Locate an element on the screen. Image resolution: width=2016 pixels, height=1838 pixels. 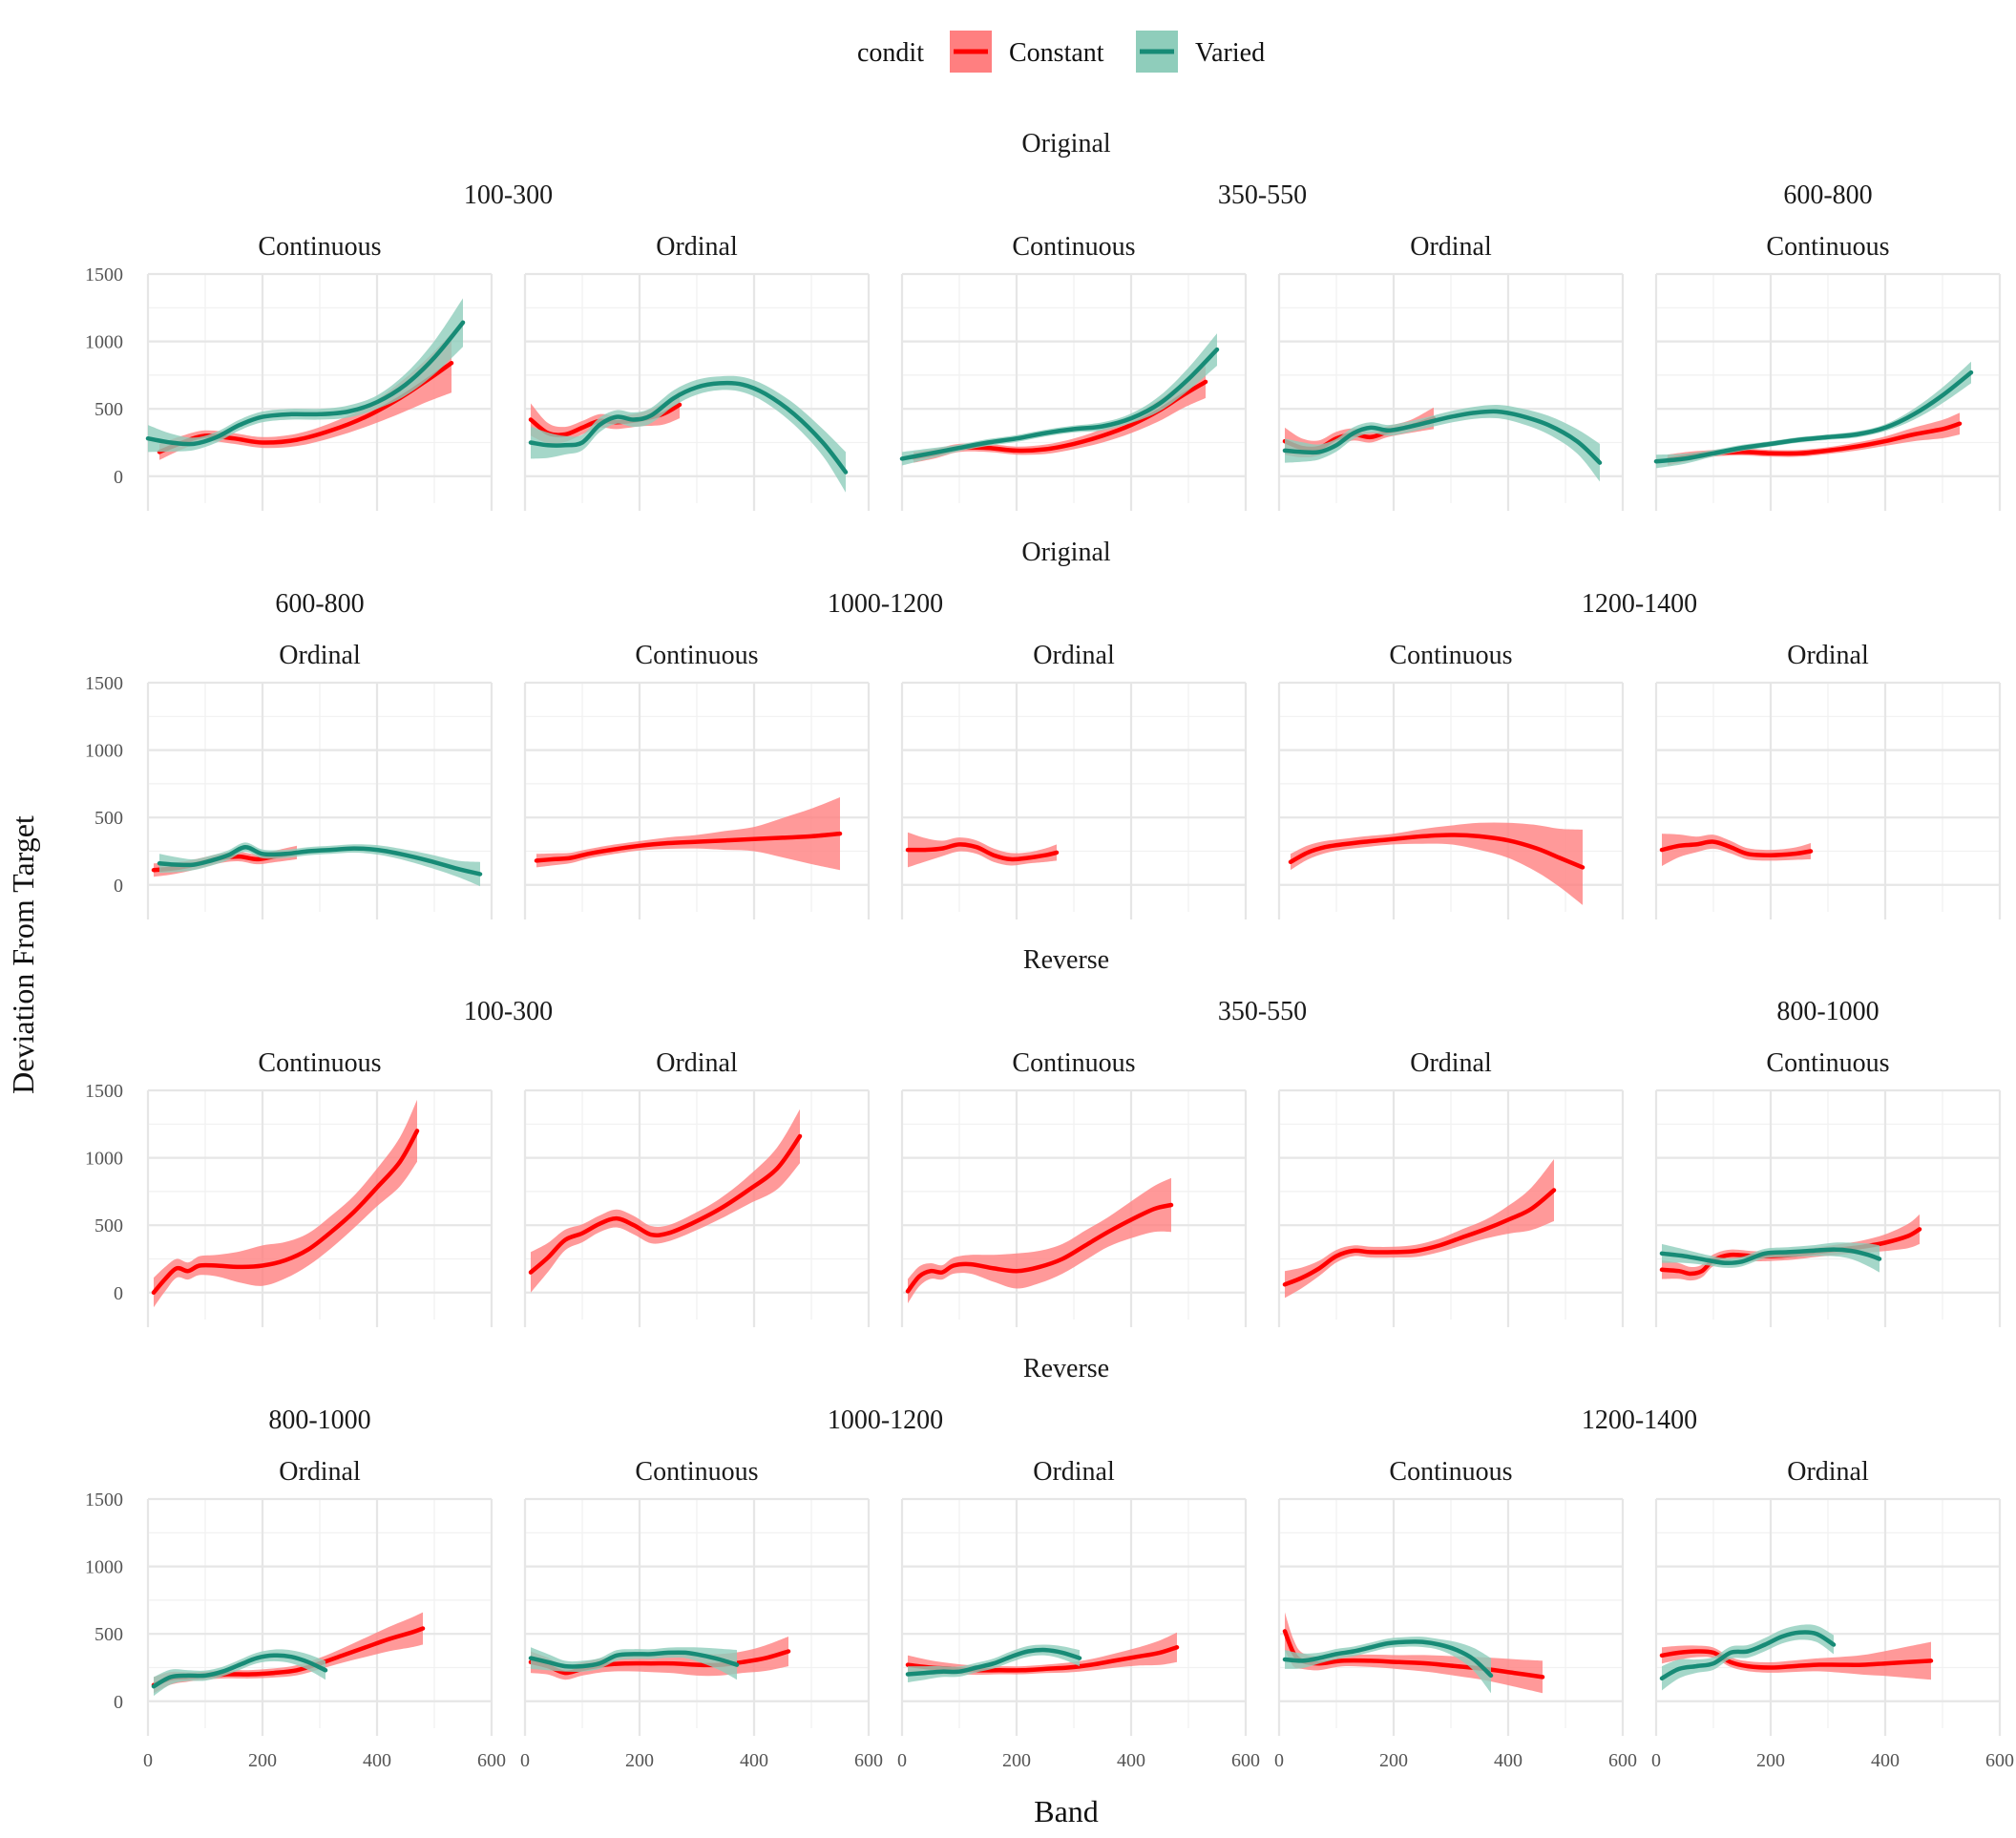
facet-panel: Ordinal 0 500 1000 1500 0 200 400 600 is located at coordinates (296, 1614).